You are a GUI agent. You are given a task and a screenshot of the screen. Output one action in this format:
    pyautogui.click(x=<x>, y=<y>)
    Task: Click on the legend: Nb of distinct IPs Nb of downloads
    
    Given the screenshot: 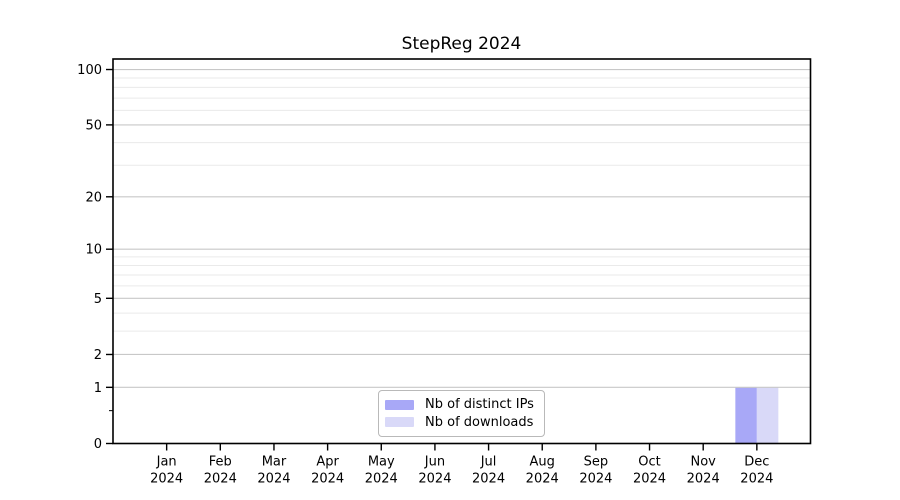 What is the action you would take?
    pyautogui.click(x=461, y=413)
    